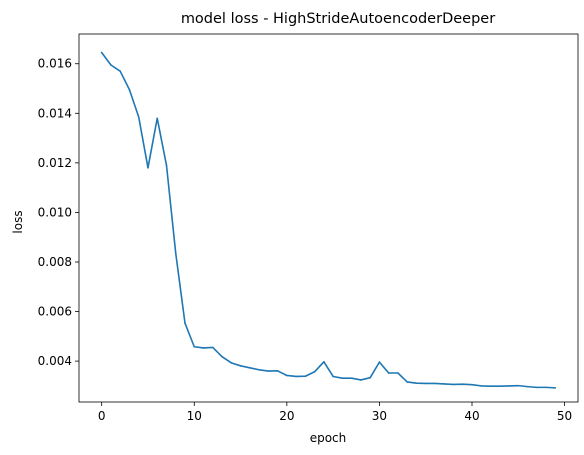  What do you see at coordinates (338, 19) in the screenshot?
I see `chart-title: model loss - HighStrideAutoencoderDeeper` at bounding box center [338, 19].